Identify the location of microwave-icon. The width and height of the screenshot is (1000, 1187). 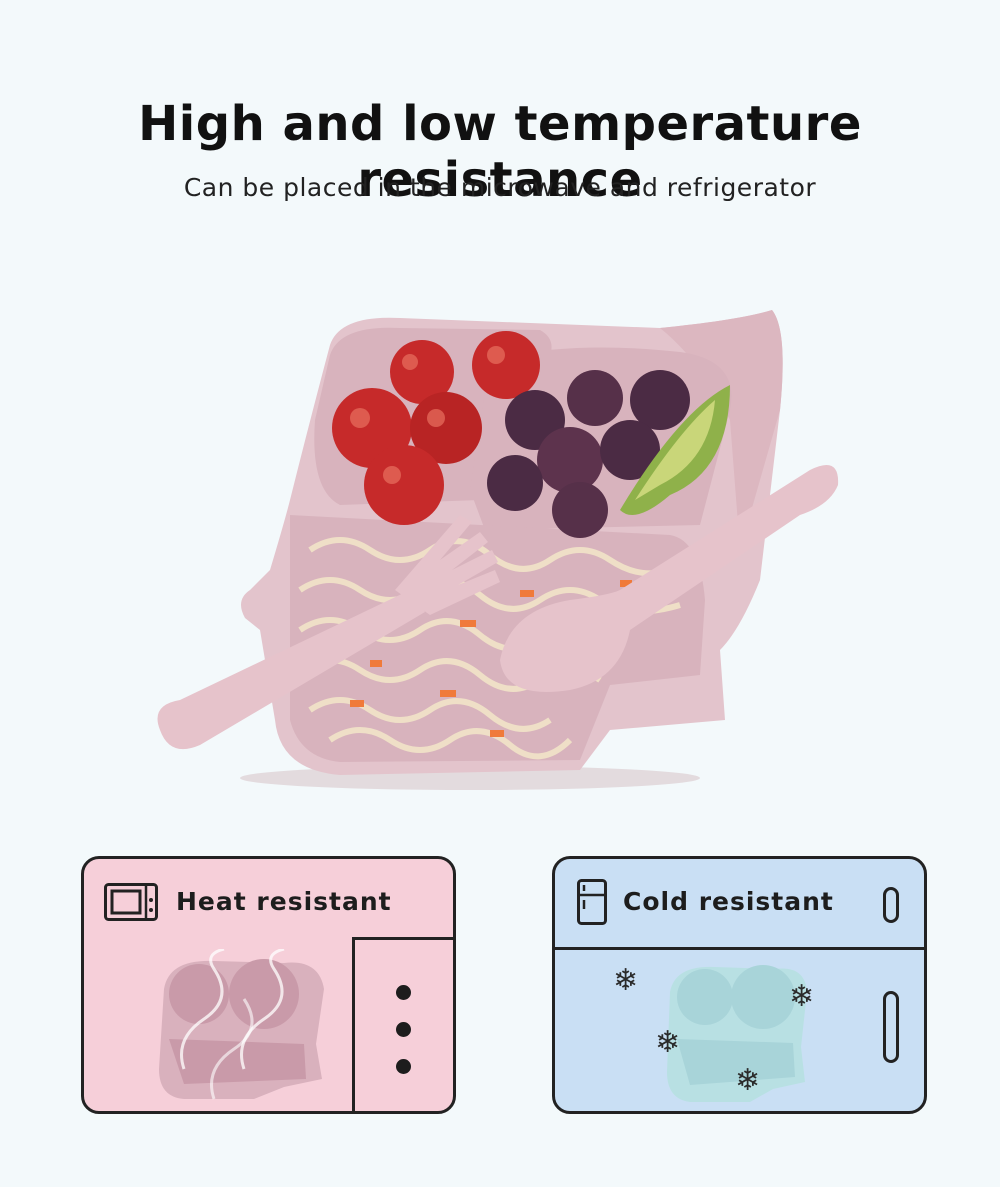
(131, 902).